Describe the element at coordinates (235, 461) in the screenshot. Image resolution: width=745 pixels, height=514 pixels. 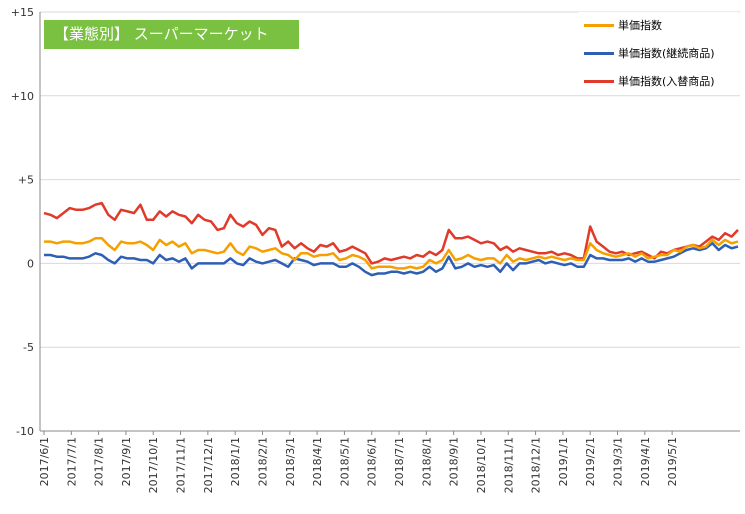
I see `x-tick-label: 2018/1/1` at that location.